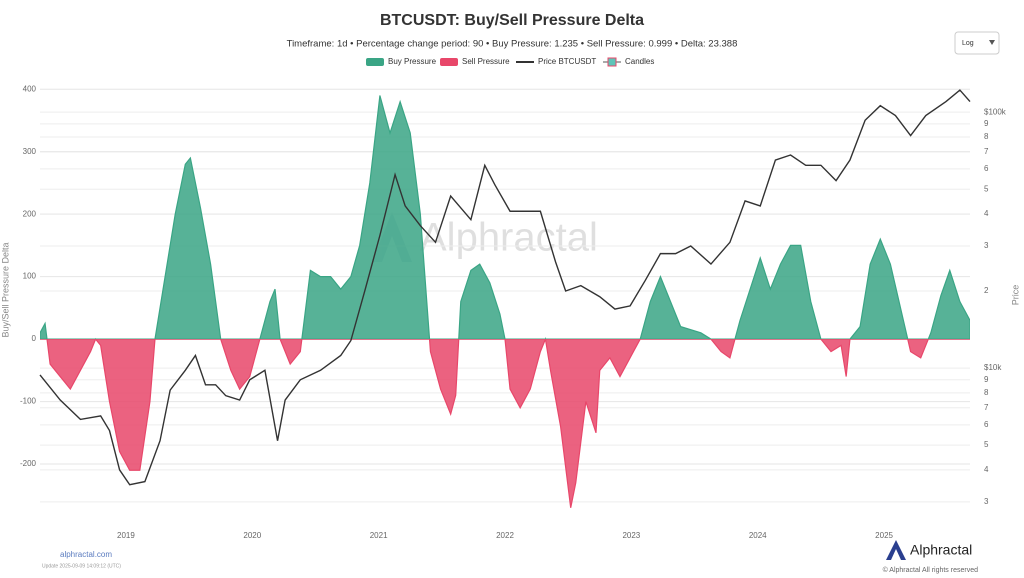 This screenshot has height=578, width=1024. I want to click on y-tick-label: -200, so click(28, 463).